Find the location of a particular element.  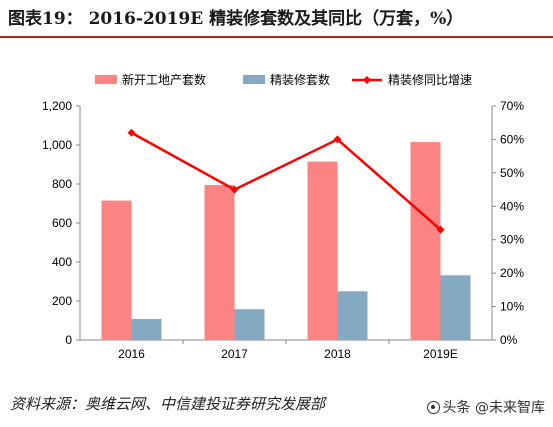

x-tick-label: 2018 is located at coordinates (337, 354).